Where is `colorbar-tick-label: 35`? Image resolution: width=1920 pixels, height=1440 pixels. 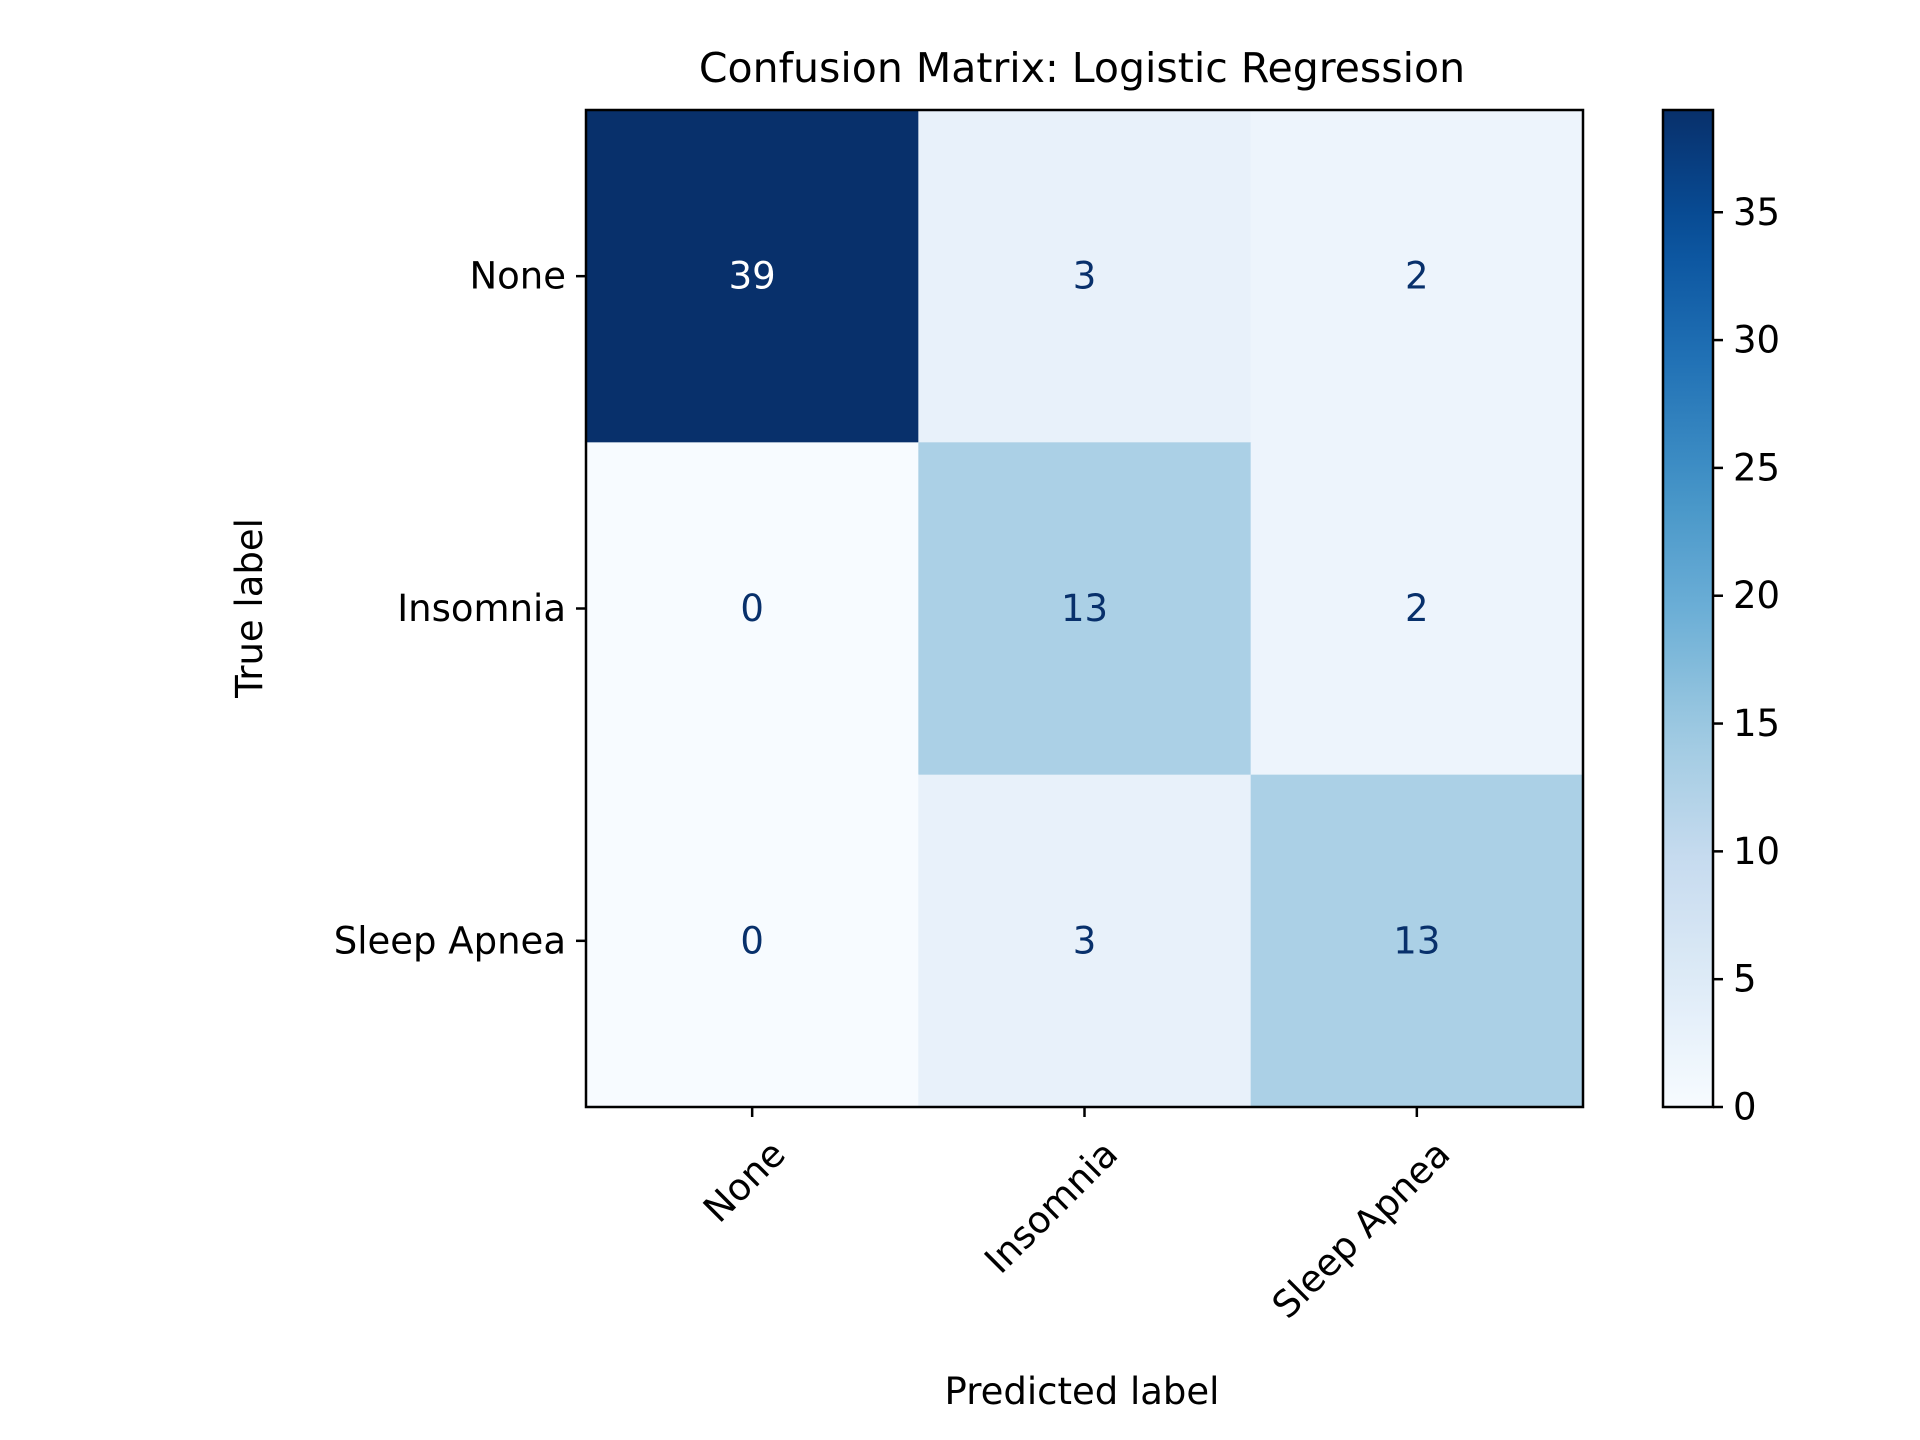
colorbar-tick-label: 35 is located at coordinates (1756, 212).